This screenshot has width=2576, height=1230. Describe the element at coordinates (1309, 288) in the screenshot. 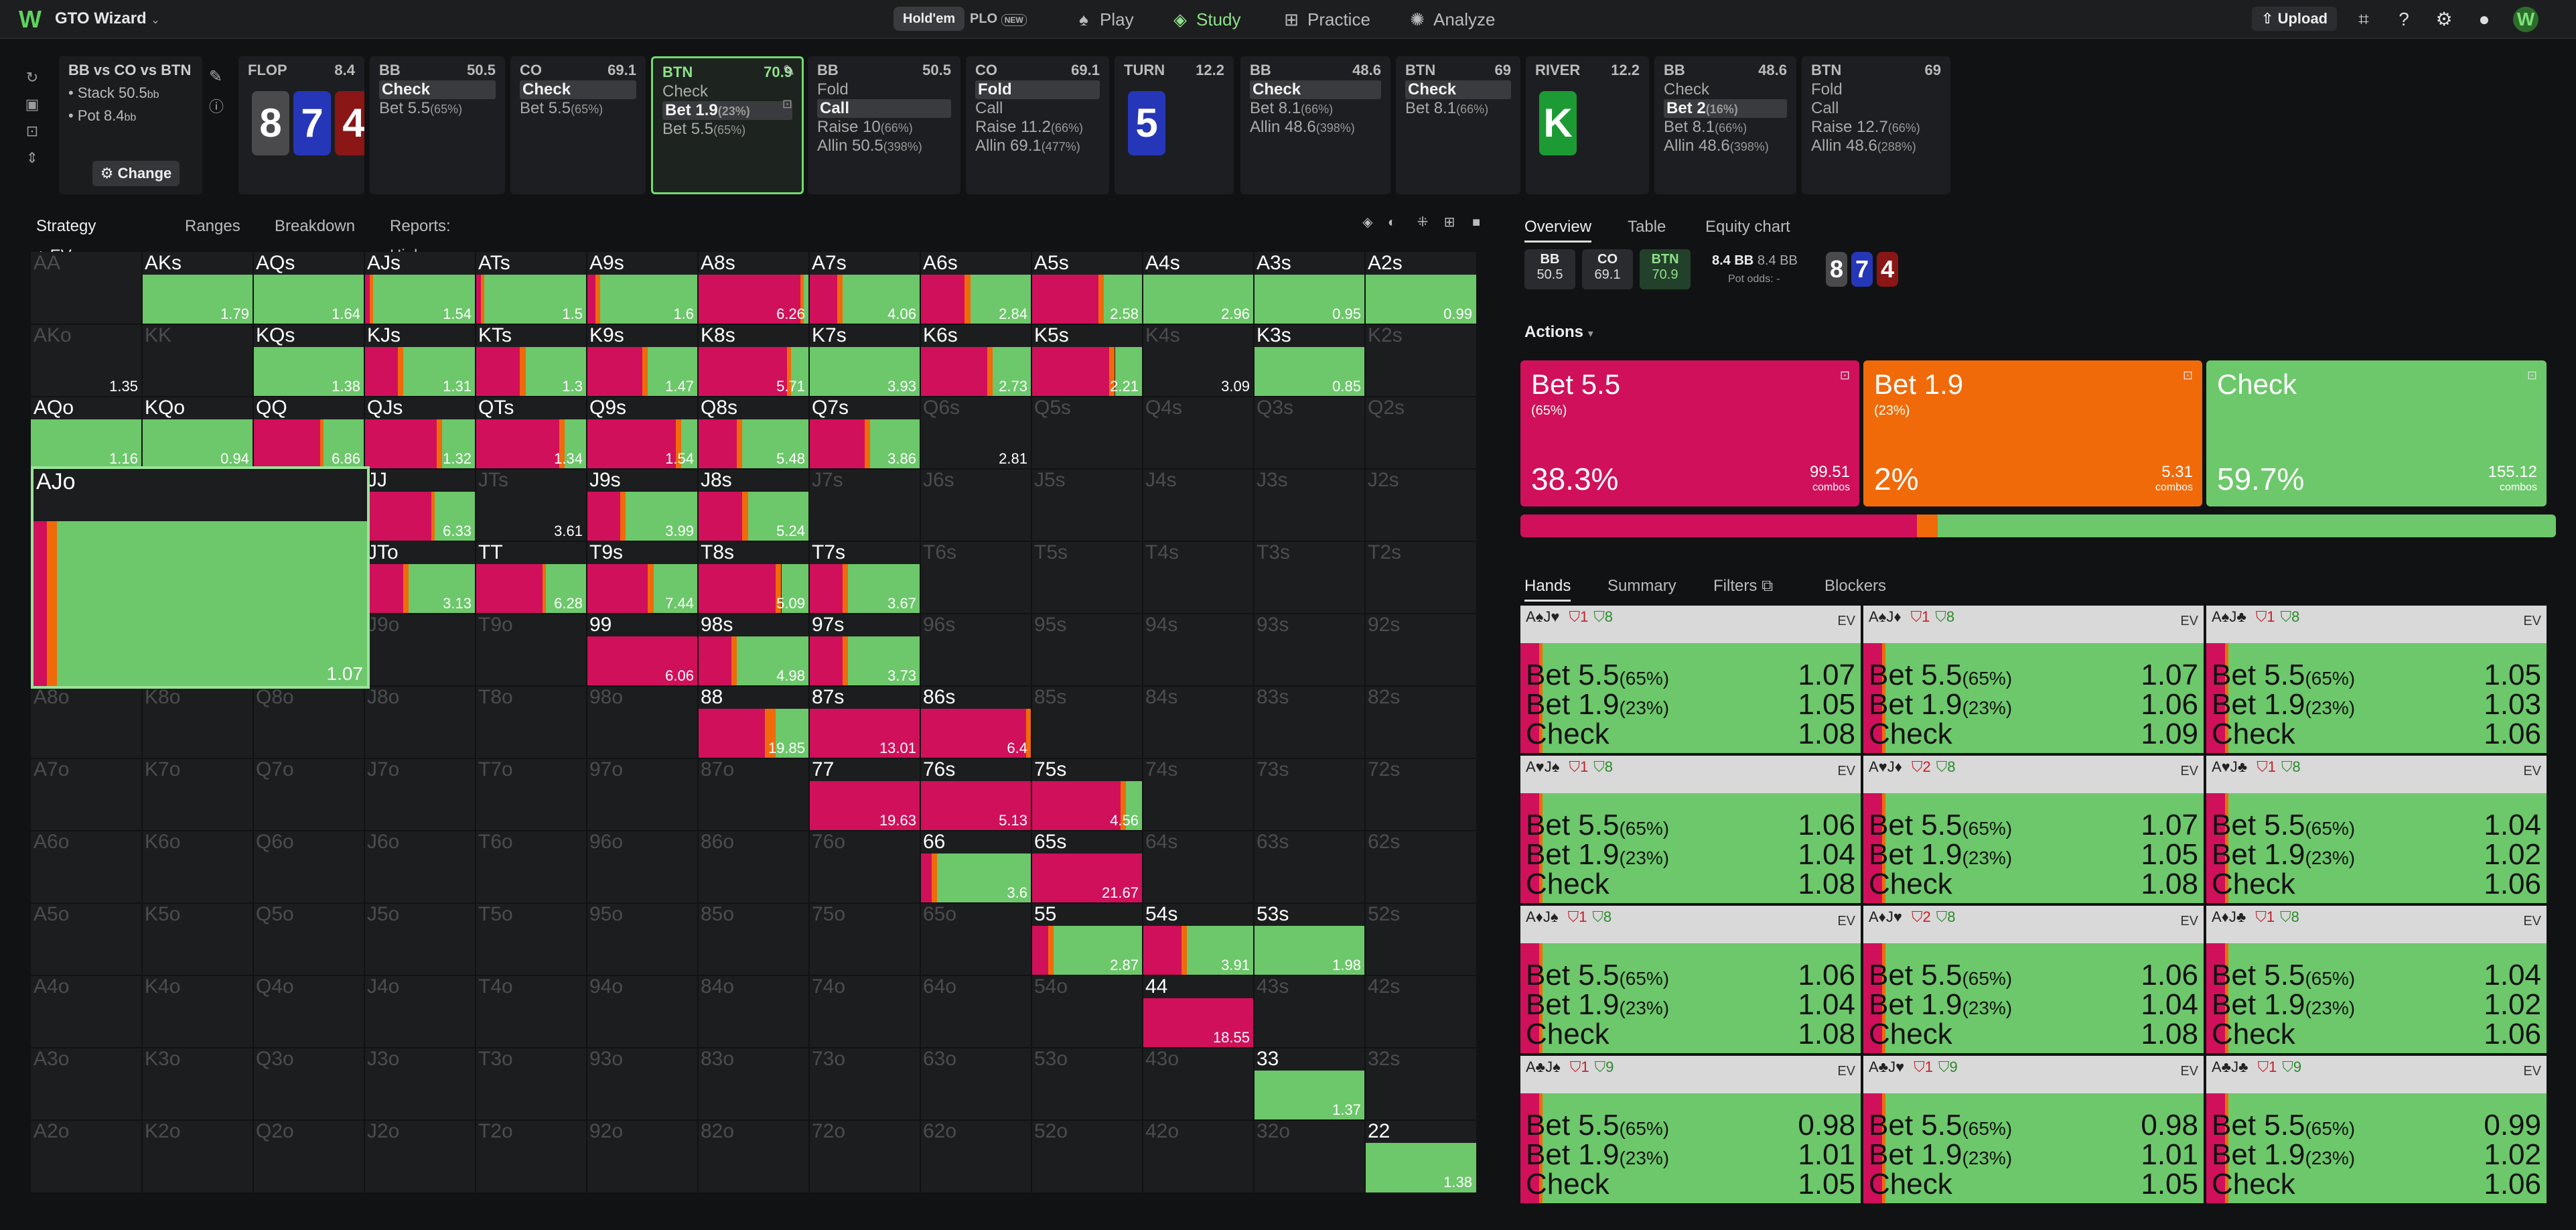

I see `hand-cell: A3s 0.95` at that location.